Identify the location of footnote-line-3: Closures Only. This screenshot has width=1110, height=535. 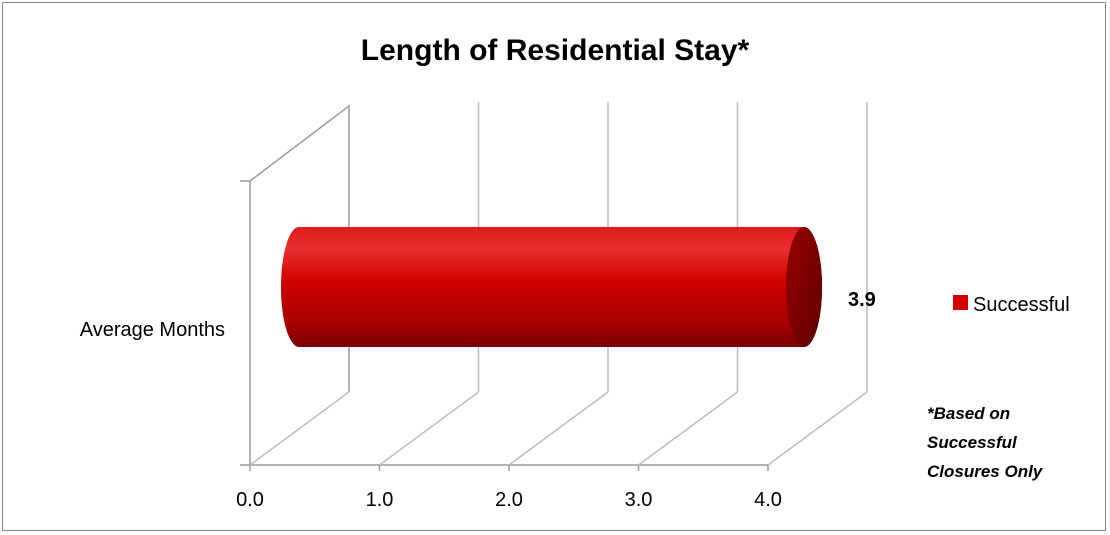
(985, 471).